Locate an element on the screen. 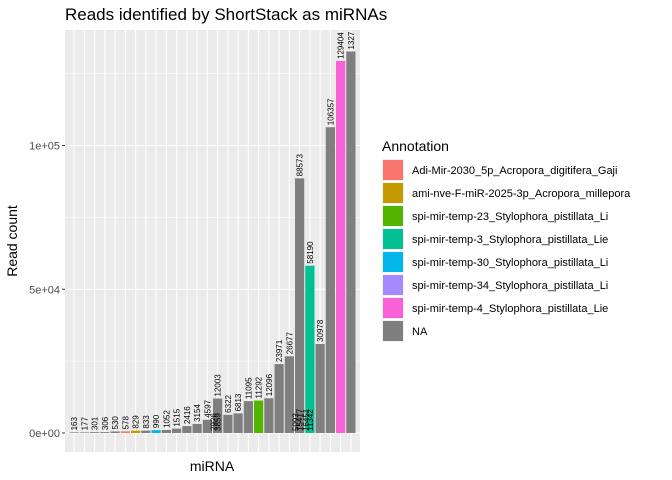 This screenshot has height=480, width=672. bar-value-label: 829 is located at coordinates (136, 422).